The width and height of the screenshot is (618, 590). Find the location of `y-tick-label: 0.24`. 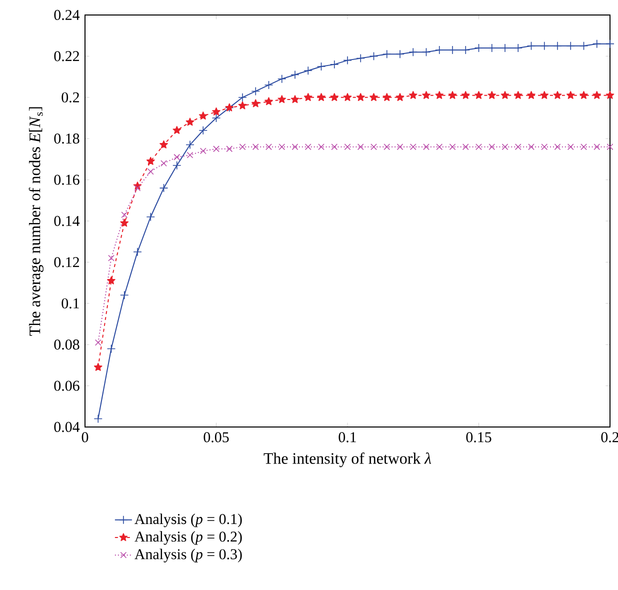

y-tick-label: 0.24 is located at coordinates (67, 15).